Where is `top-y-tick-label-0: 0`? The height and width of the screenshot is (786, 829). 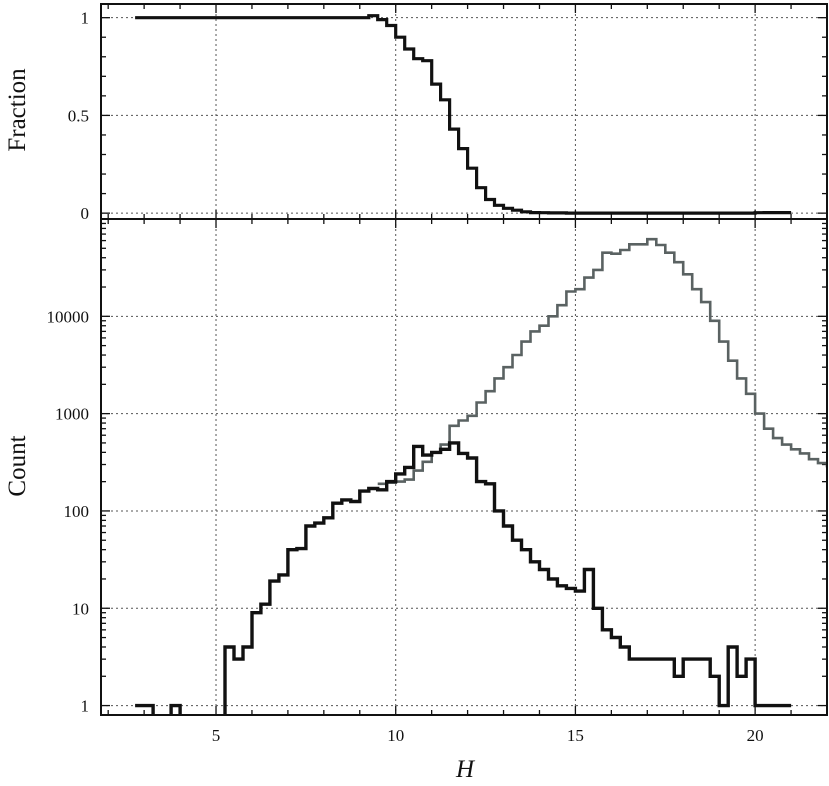 top-y-tick-label-0: 0 is located at coordinates (85, 213).